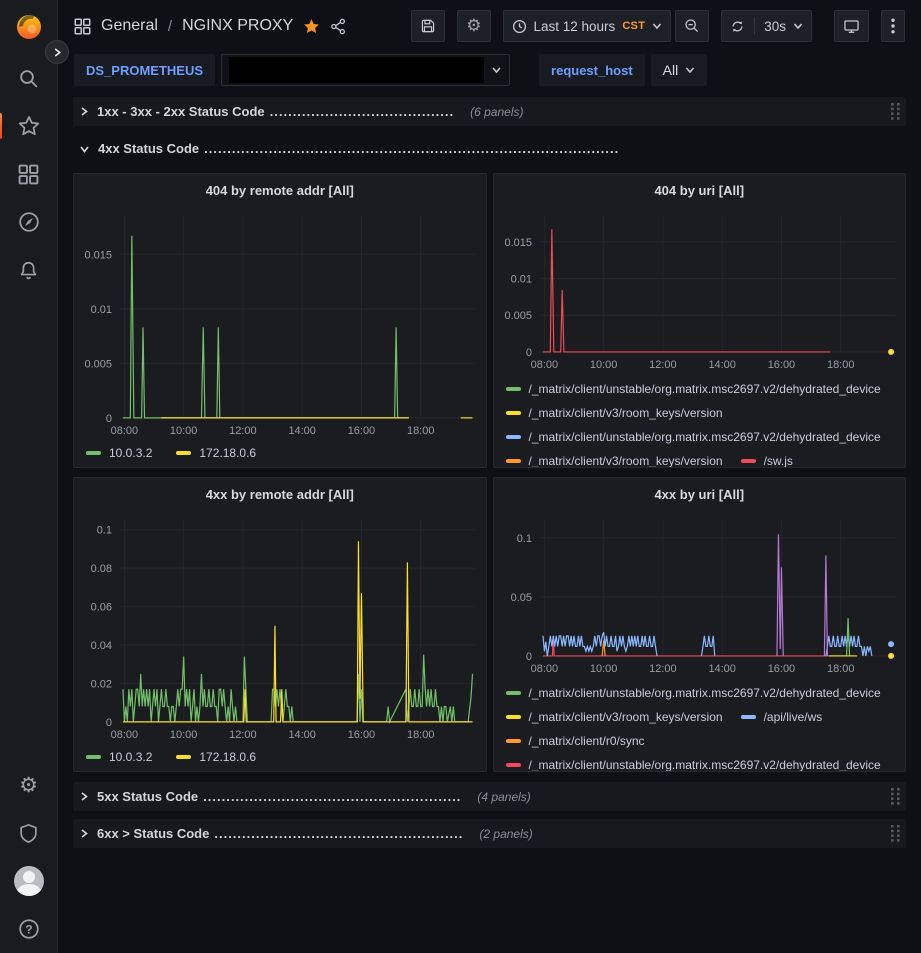 Image resolution: width=921 pixels, height=953 pixels. Describe the element at coordinates (34, 476) in the screenshot. I see `sidebar: ⚙ ?` at that location.